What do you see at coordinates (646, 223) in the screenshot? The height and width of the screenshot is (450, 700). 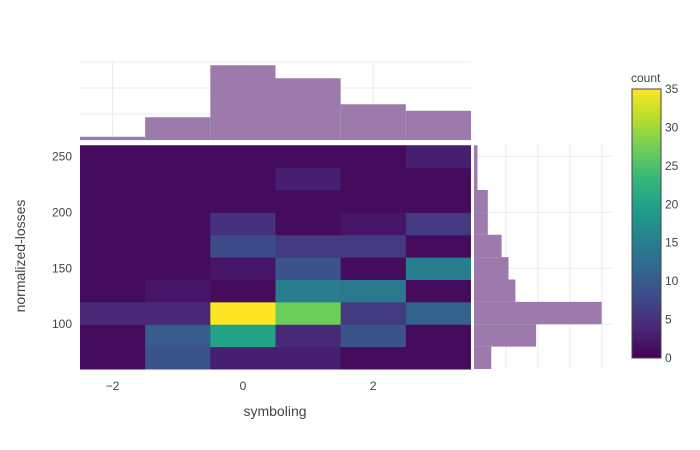 I see `colorbar-gradient` at bounding box center [646, 223].